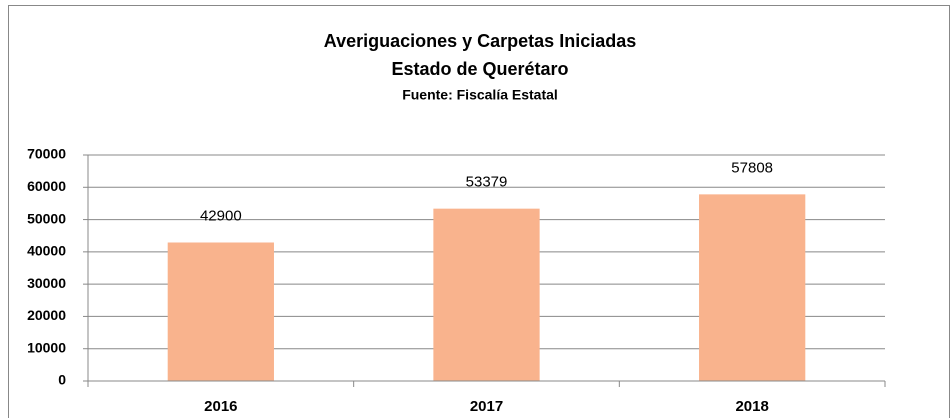  I want to click on y-tick-label: 70000, so click(46, 154).